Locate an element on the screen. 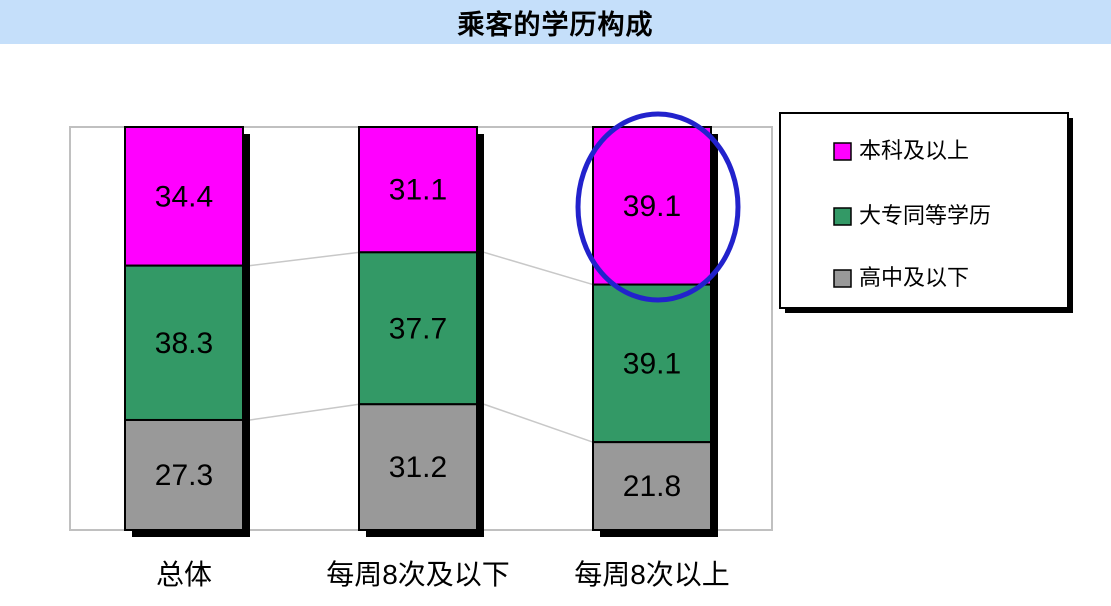  value-label: 38.3 is located at coordinates (184, 343).